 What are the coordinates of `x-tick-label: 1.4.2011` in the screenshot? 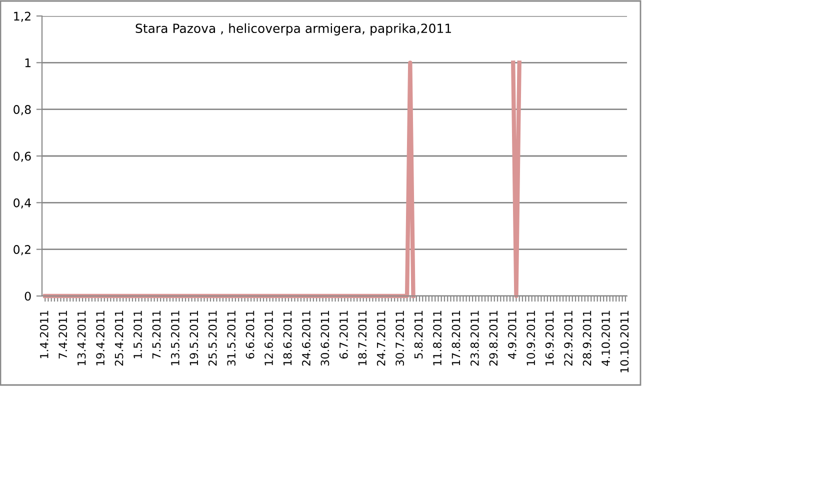 It's located at (44, 334).